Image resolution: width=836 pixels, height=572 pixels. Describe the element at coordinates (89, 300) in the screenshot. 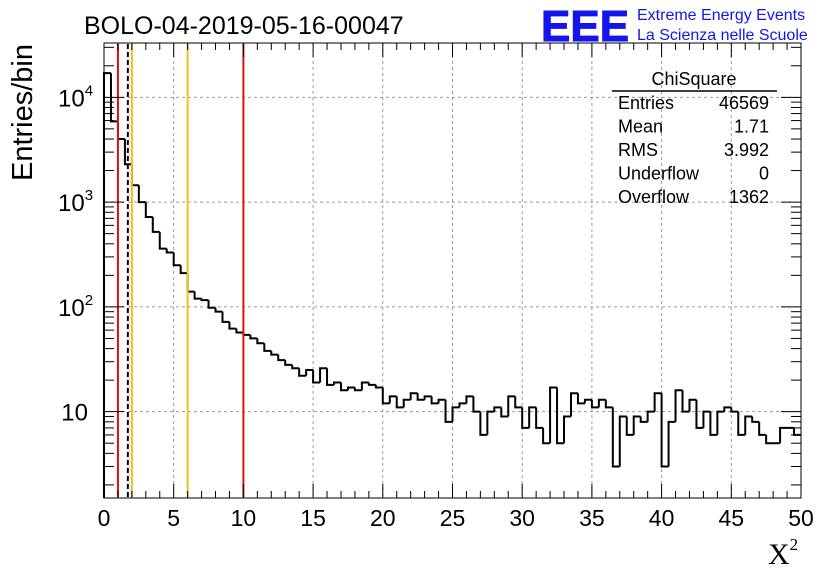

I see `y-tick-label-exp: 2` at that location.